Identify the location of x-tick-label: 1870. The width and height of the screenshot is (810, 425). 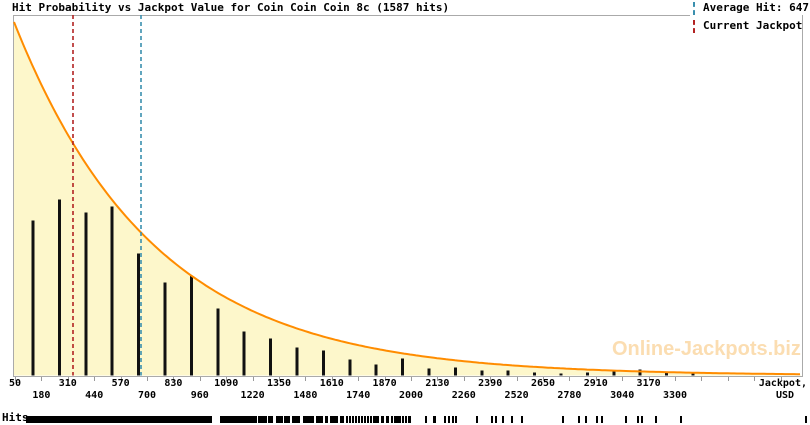
(384, 383).